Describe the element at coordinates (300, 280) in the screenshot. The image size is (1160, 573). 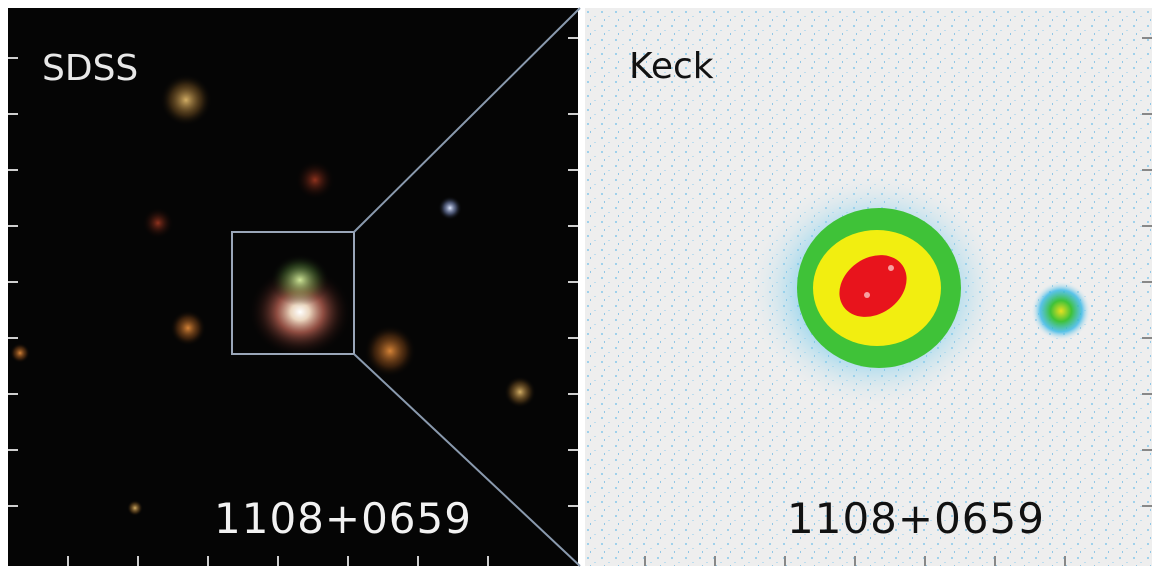
I see `target-galaxy-companion` at that location.